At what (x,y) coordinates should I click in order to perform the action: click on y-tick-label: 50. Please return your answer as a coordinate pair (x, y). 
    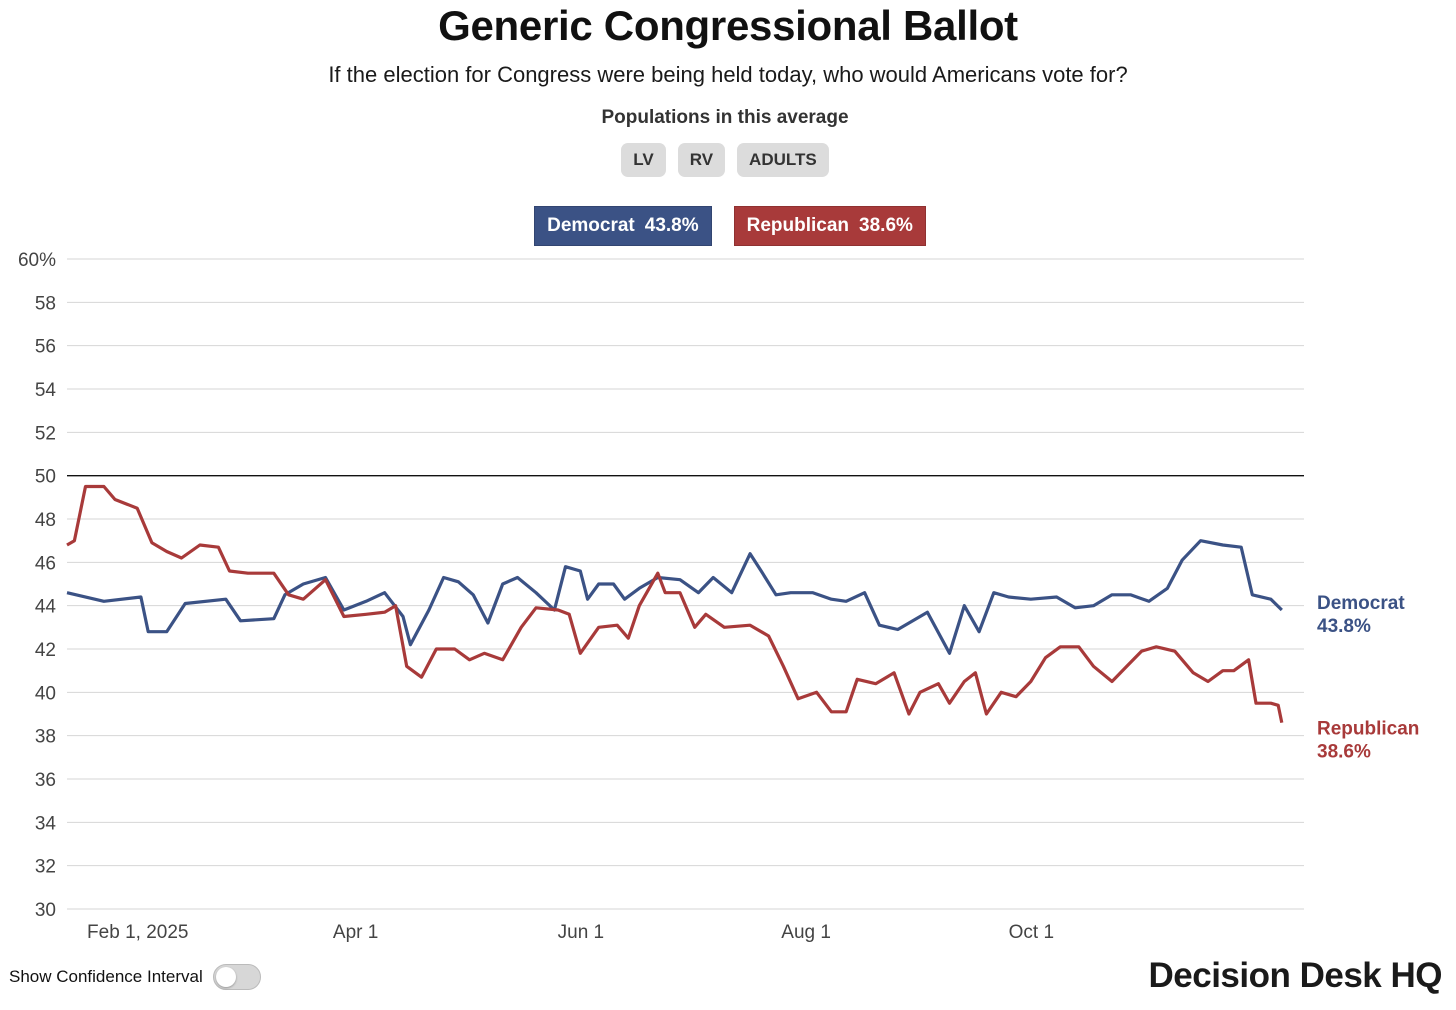
    Looking at the image, I should click on (45, 477).